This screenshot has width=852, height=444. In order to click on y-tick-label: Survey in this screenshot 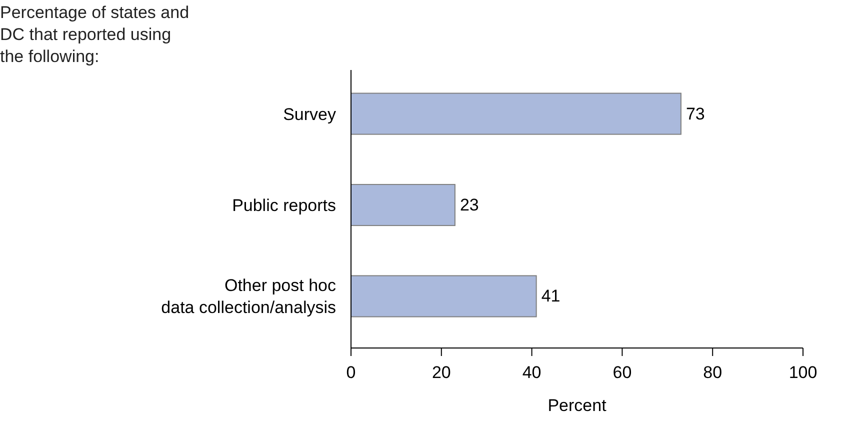, I will do `click(309, 114)`.